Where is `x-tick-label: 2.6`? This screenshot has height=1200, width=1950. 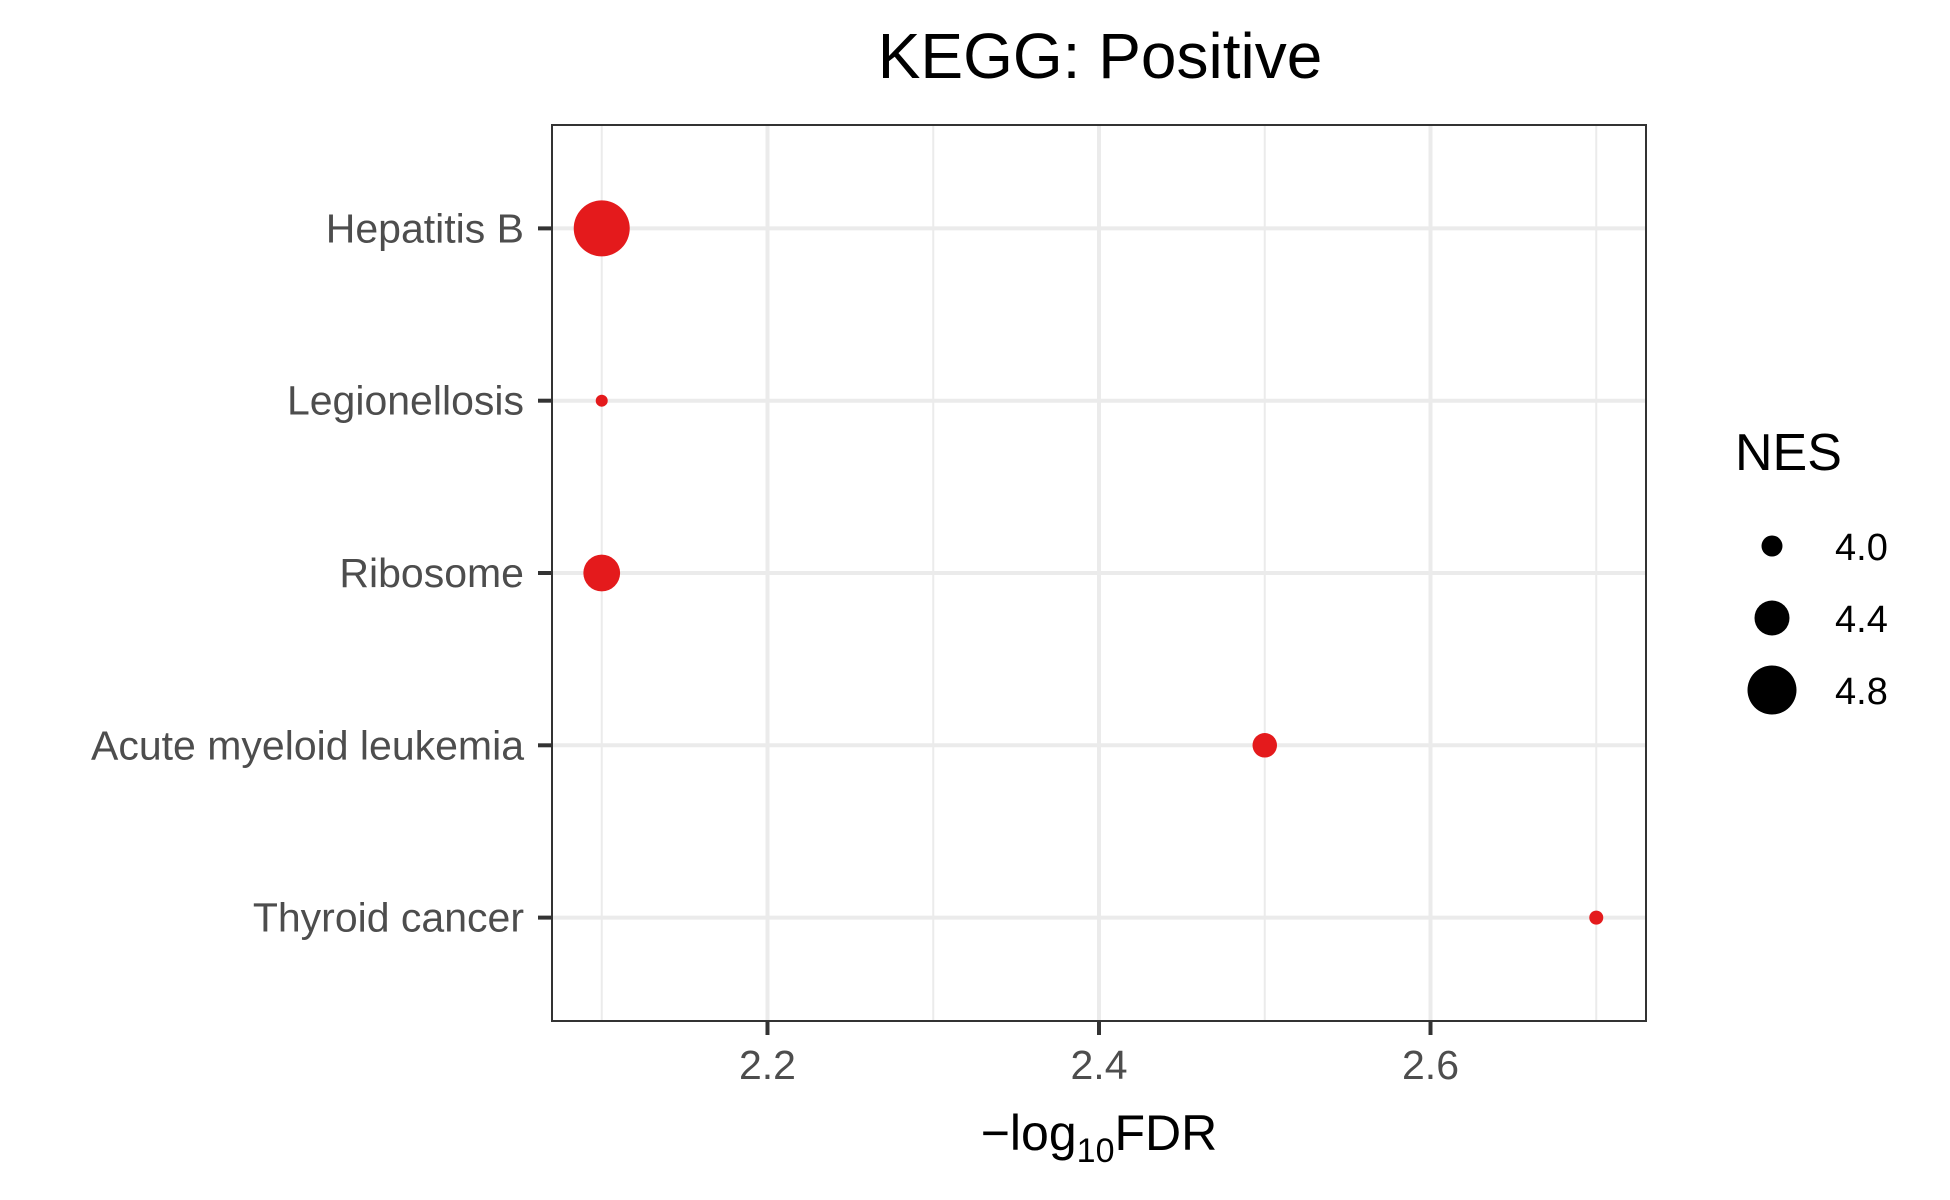 x-tick-label: 2.6 is located at coordinates (1430, 1065).